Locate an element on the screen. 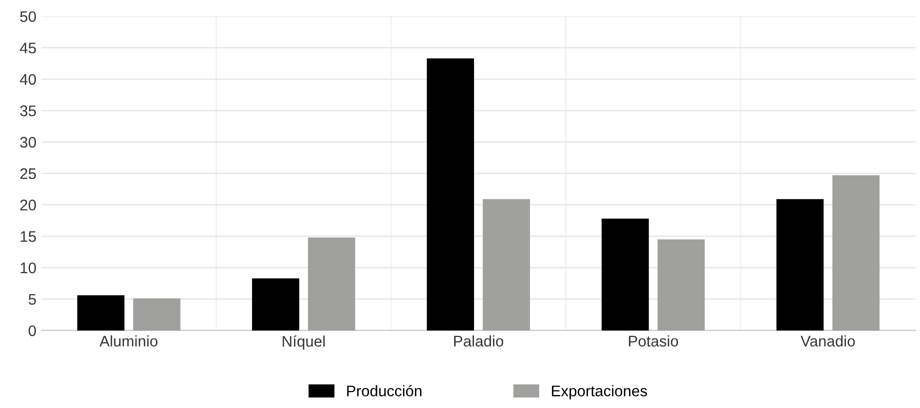 The height and width of the screenshot is (408, 920). y-tick-label: 45 is located at coordinates (28, 48).